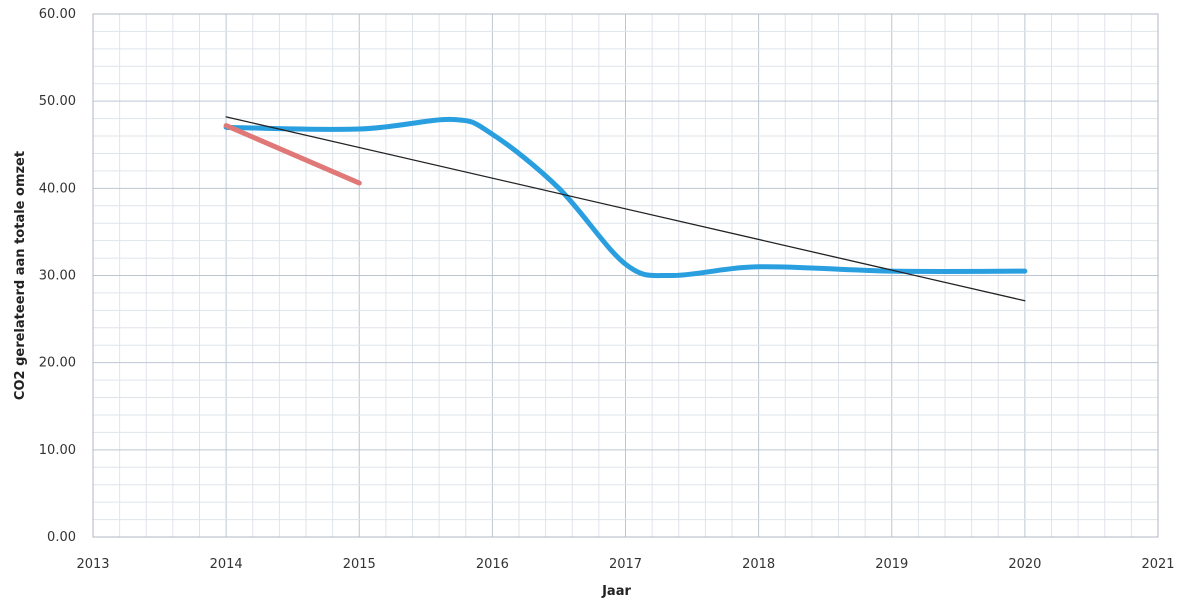 The image size is (1181, 600). I want to click on x-axis-ticks: 2013 2014 2015 2016 2017 2018 2019 2020 2021, so click(625, 564).